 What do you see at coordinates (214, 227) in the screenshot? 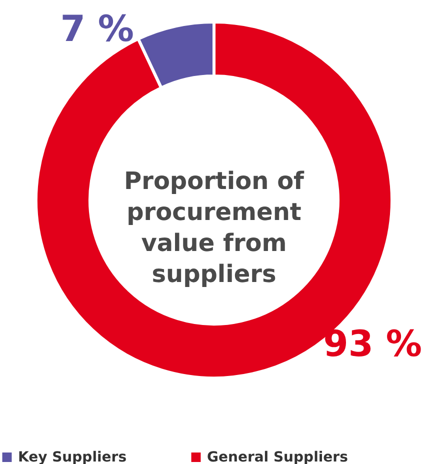
I see `text: Proportion of procurement value from suppliers` at bounding box center [214, 227].